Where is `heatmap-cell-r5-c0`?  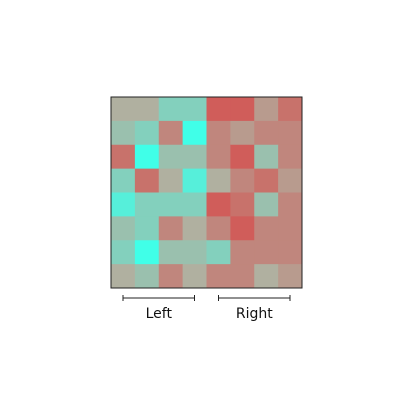
heatmap-cell-r5-c0 is located at coordinates (123, 228).